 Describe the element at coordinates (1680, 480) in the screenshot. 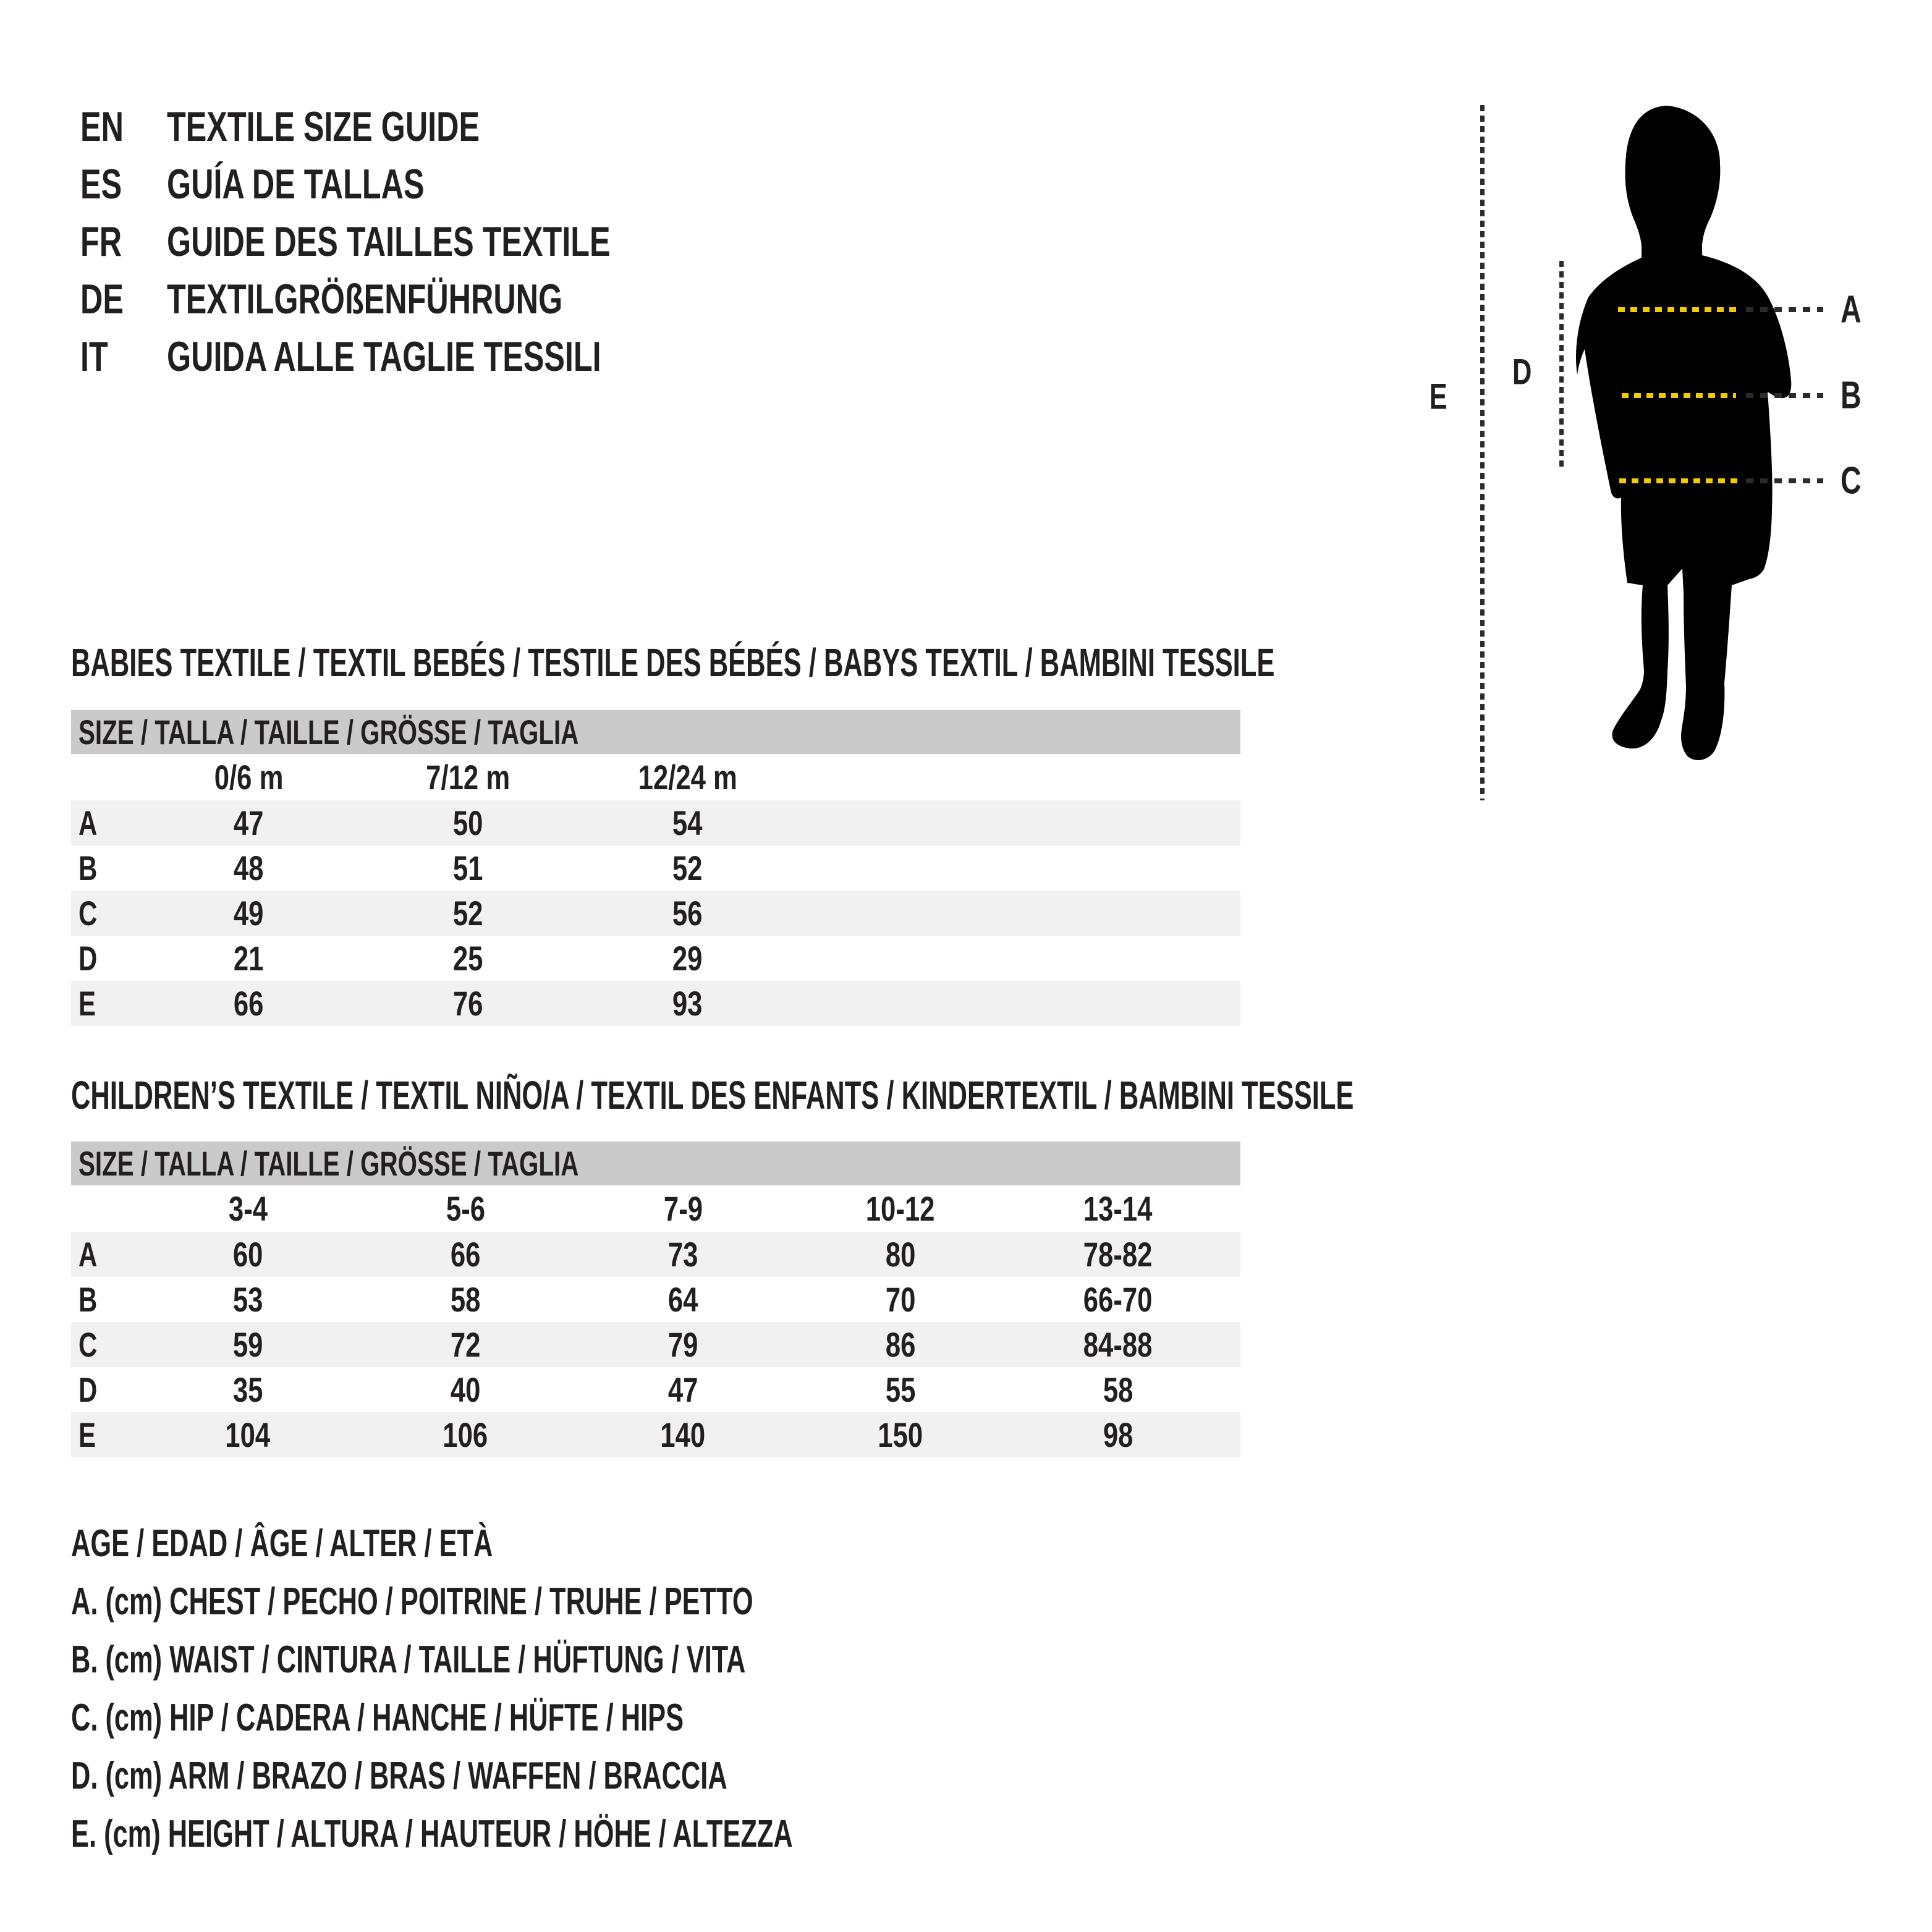

I see `hip-measure-line-c` at that location.